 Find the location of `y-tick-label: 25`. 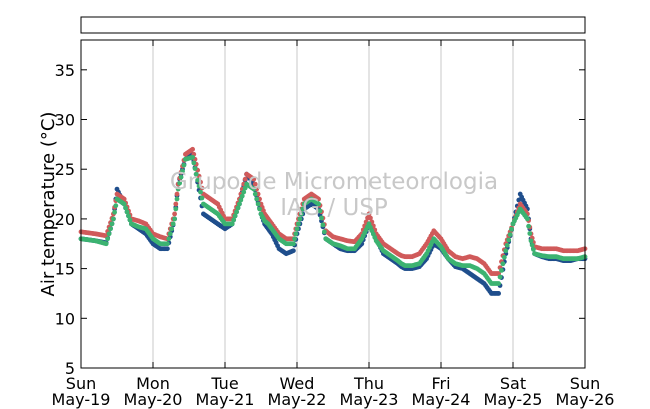

y-tick-label: 25 is located at coordinates (65, 169).